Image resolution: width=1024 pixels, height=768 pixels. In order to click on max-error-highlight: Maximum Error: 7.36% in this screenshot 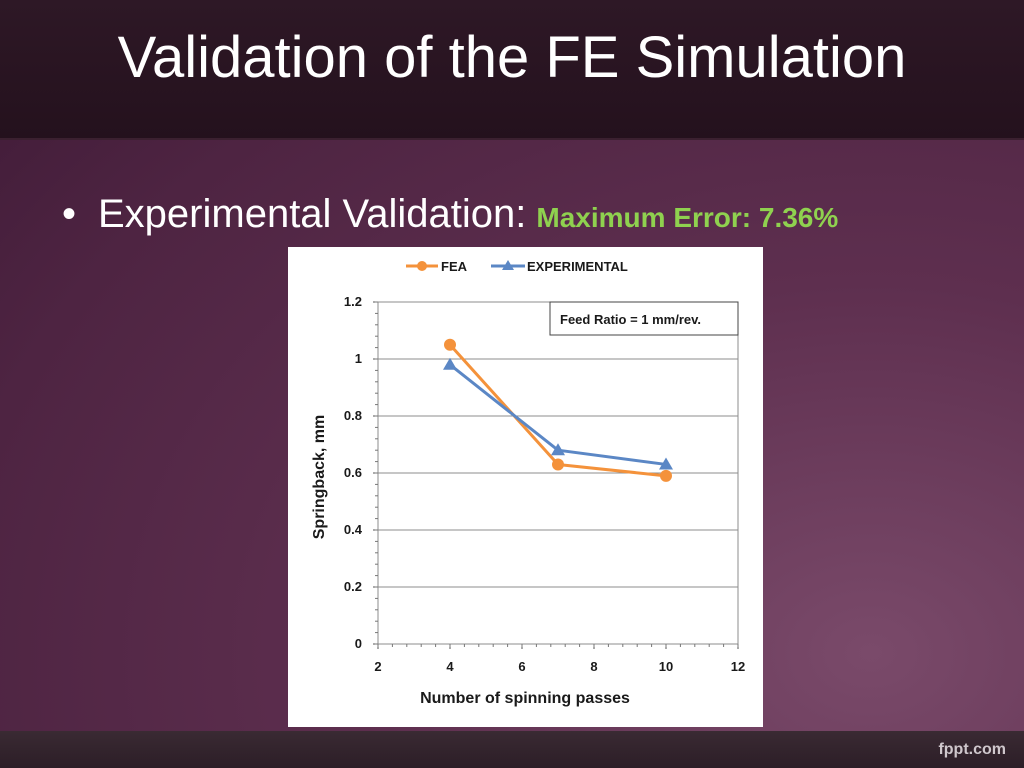, I will do `click(687, 217)`.